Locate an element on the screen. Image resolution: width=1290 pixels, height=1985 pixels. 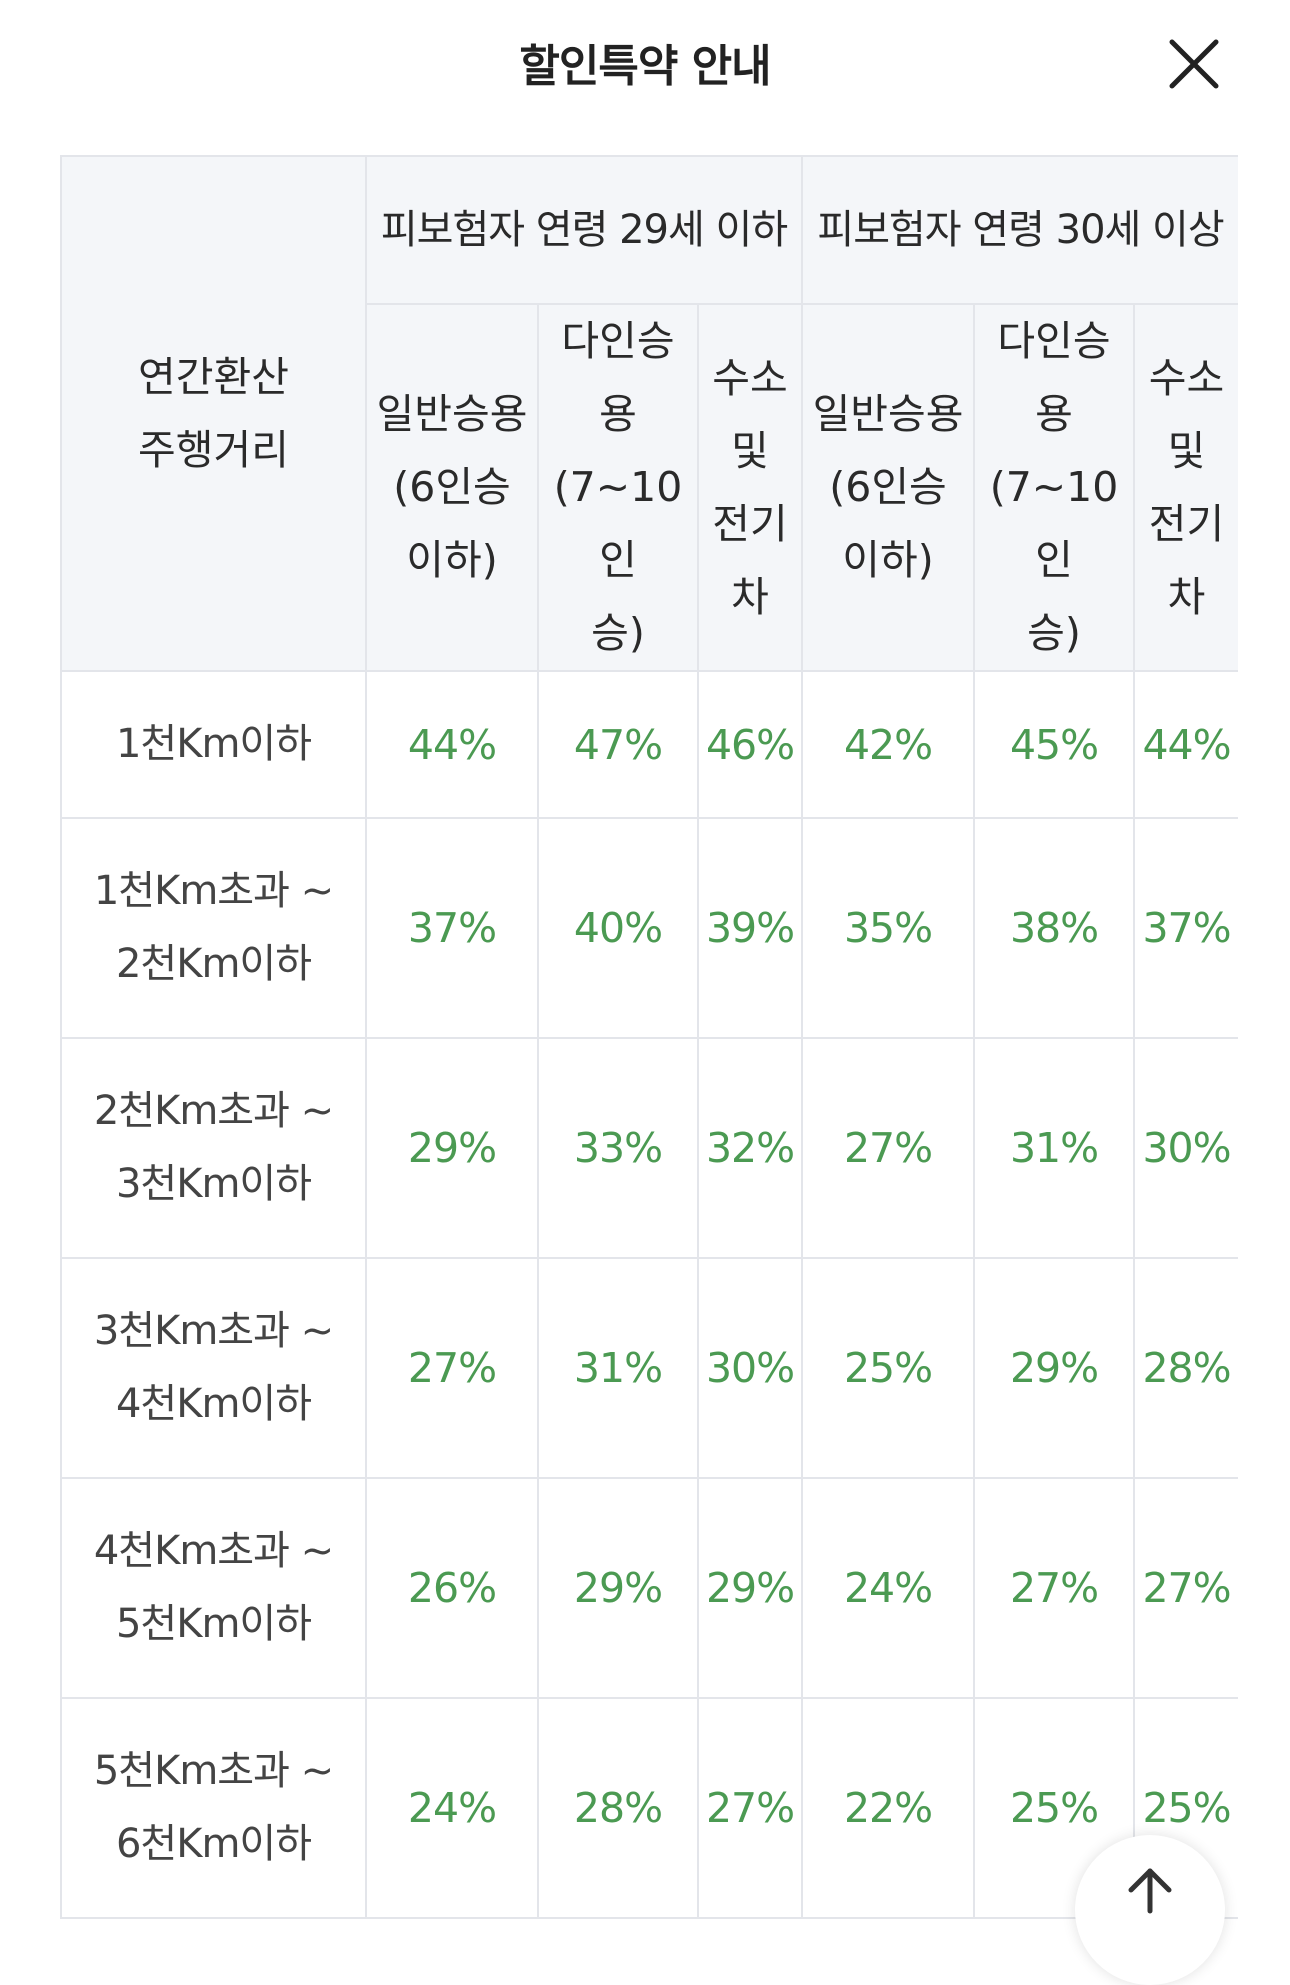
distance-line: 3천Km초과 ~ is located at coordinates (213, 1331).